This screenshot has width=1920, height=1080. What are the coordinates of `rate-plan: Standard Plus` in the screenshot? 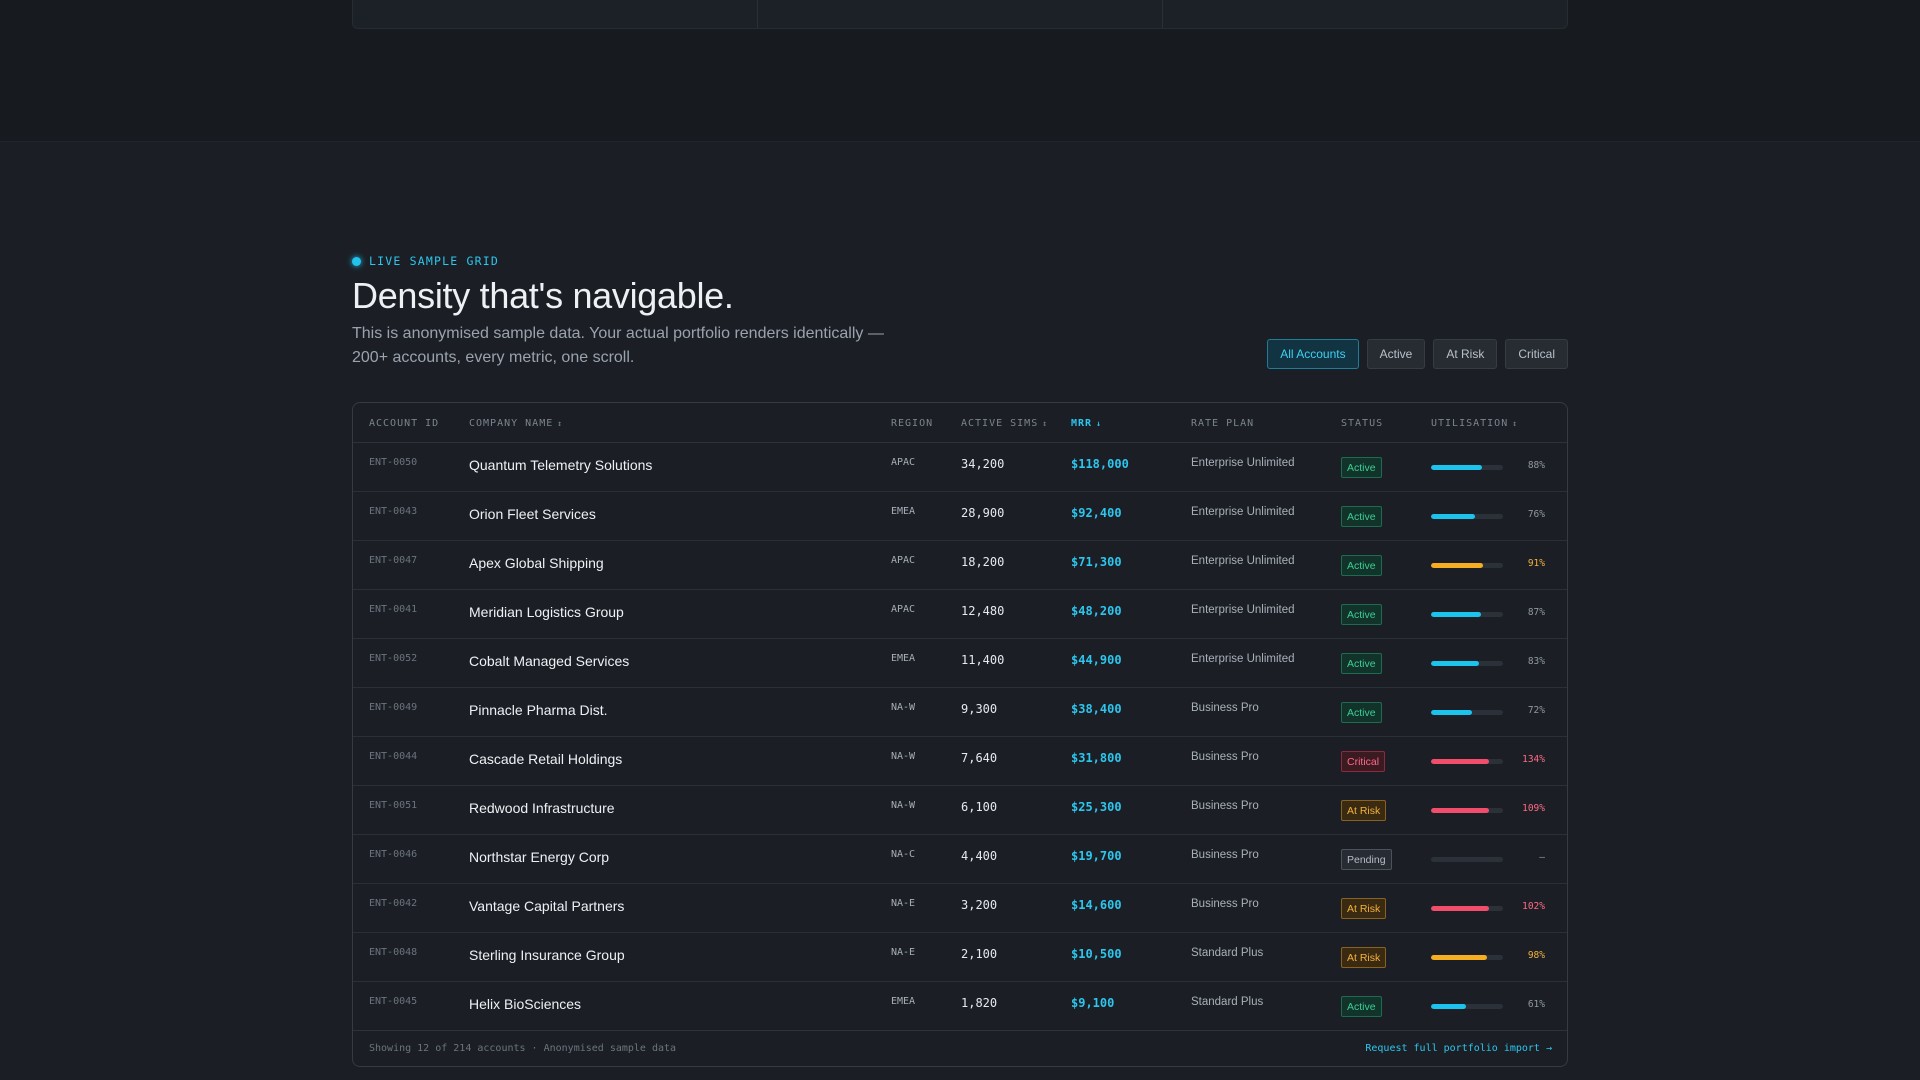 It's located at (1227, 953).